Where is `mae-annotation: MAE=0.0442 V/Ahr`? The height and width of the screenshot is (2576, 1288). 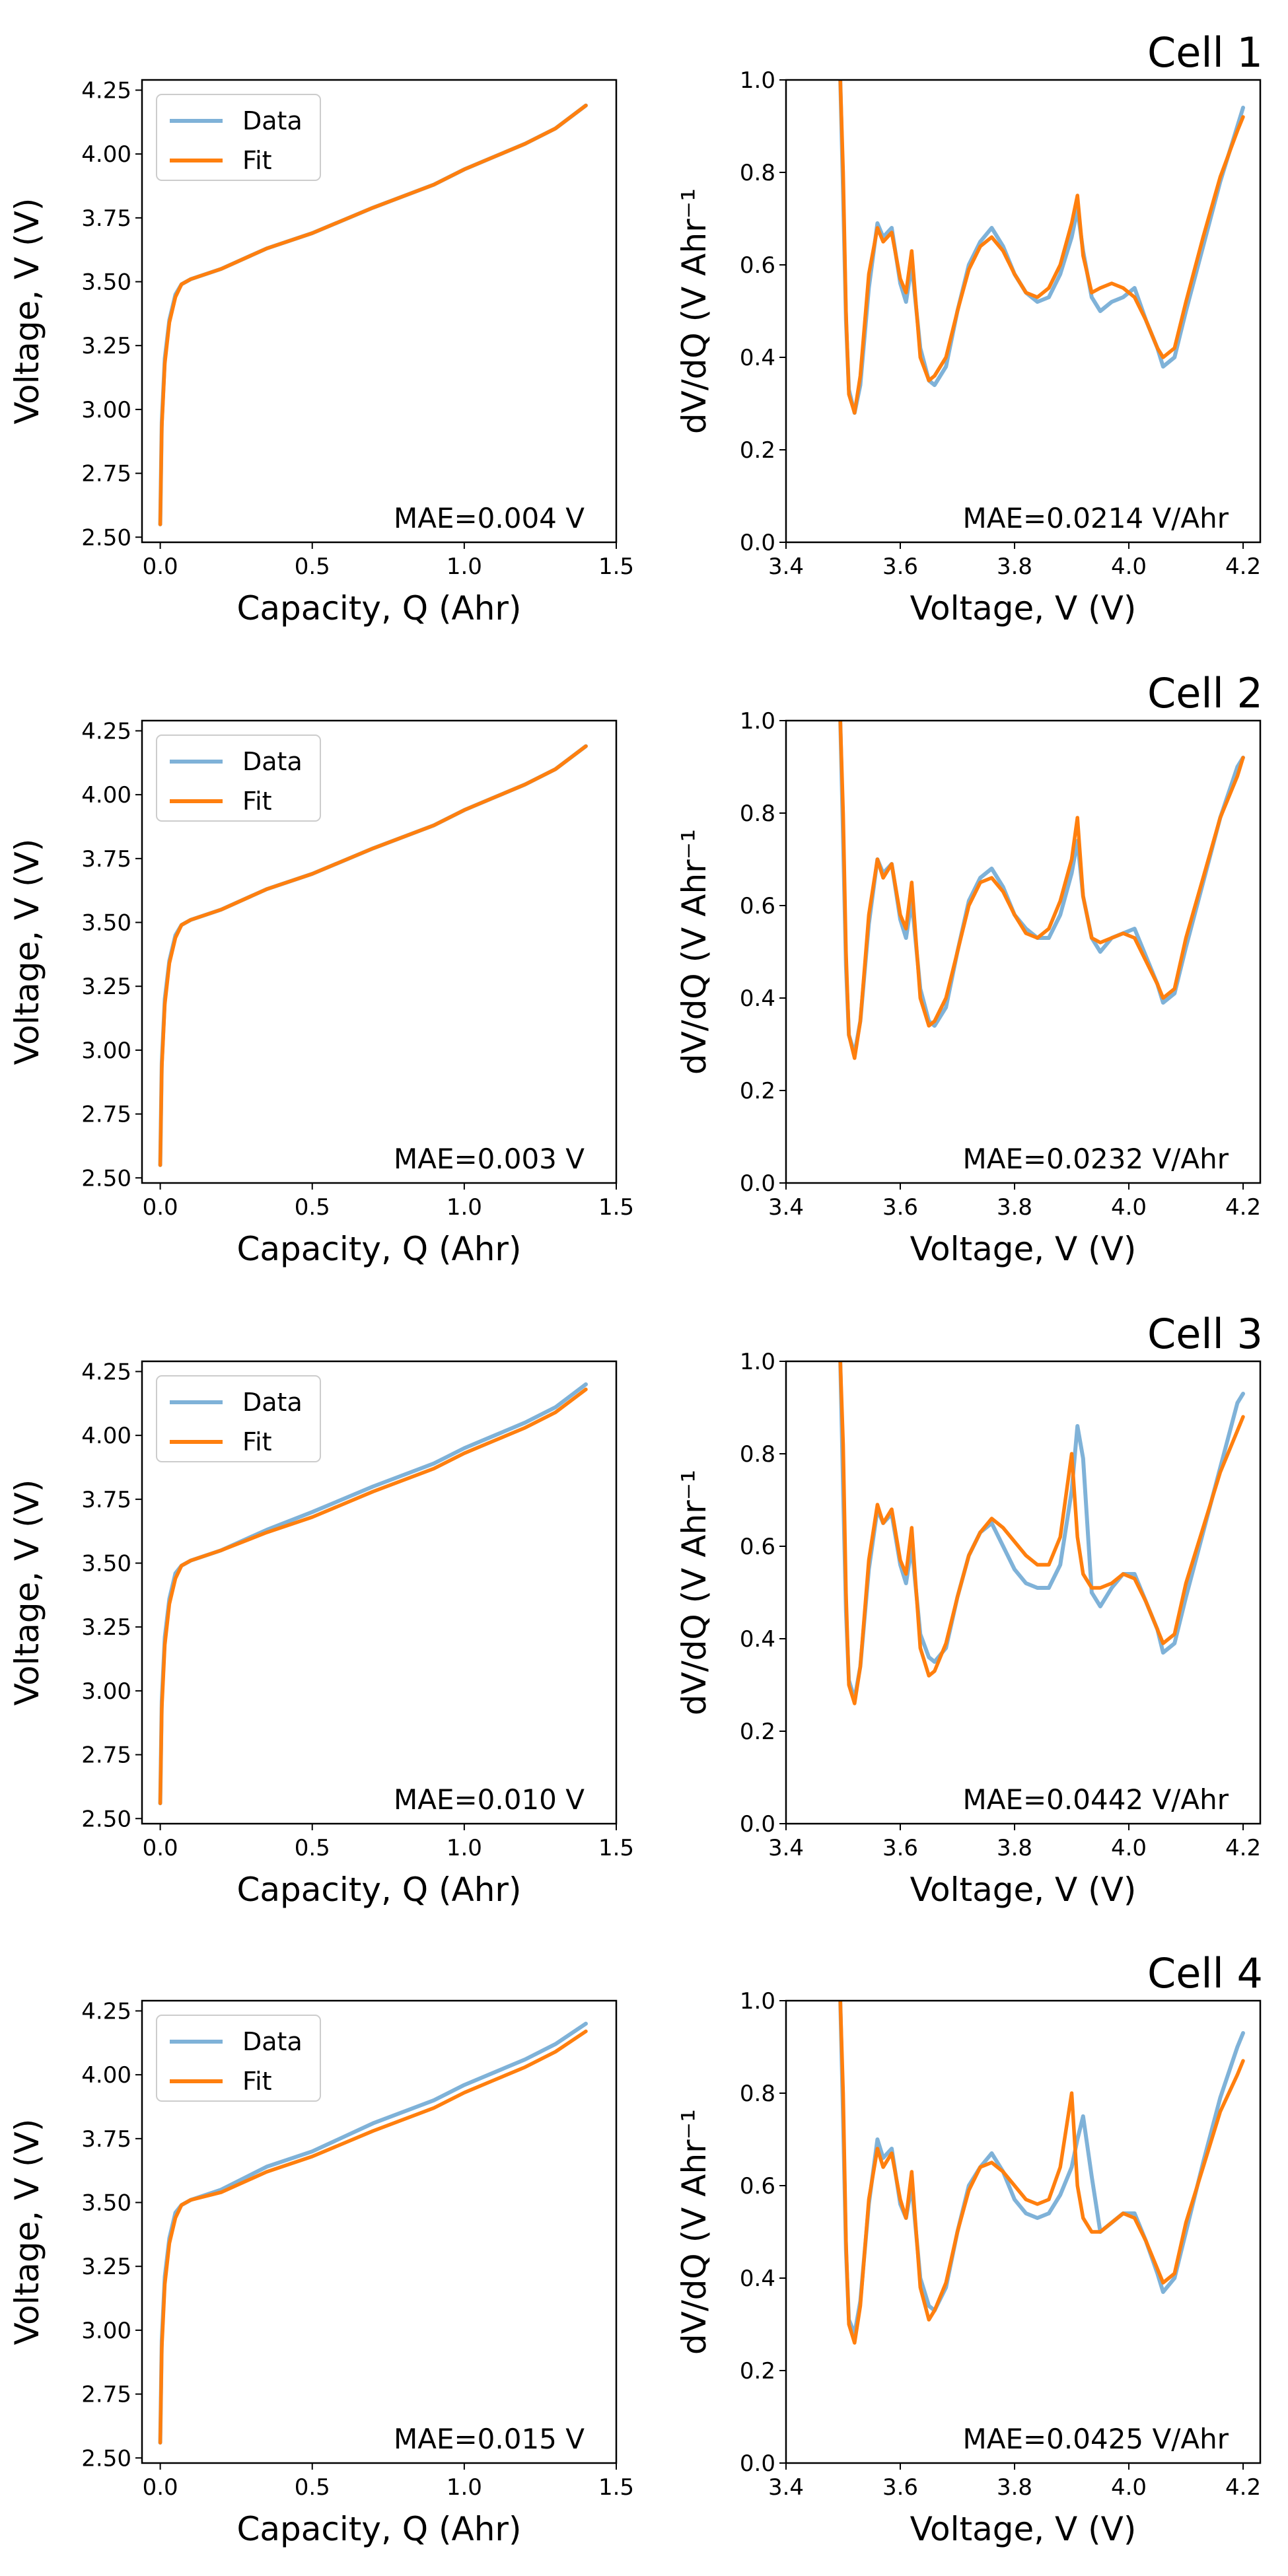
mae-annotation: MAE=0.0442 V/Ahr is located at coordinates (1096, 1800).